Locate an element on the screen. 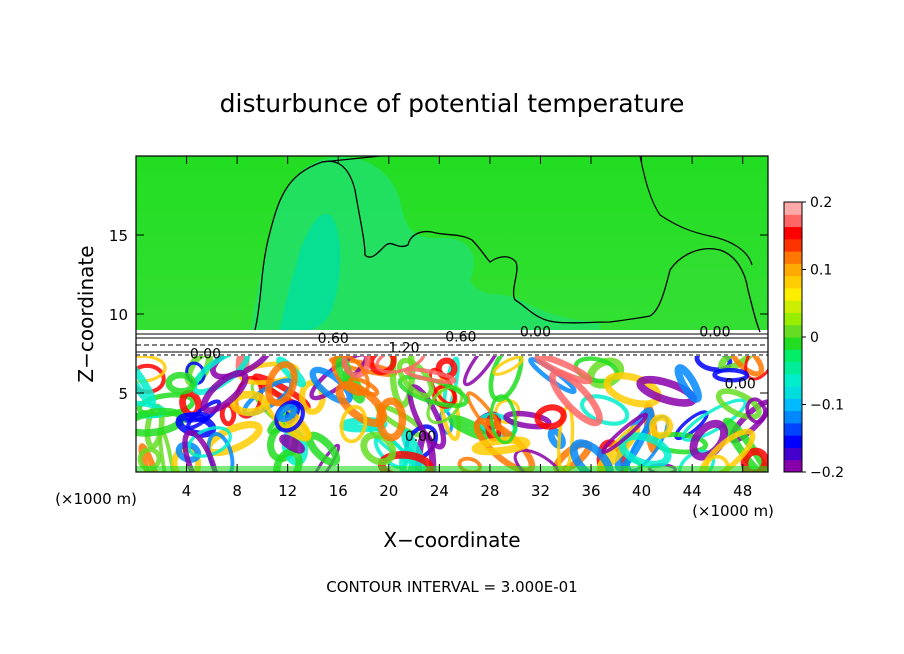 The width and height of the screenshot is (904, 654). y-tick-label: 5 is located at coordinates (123, 394).